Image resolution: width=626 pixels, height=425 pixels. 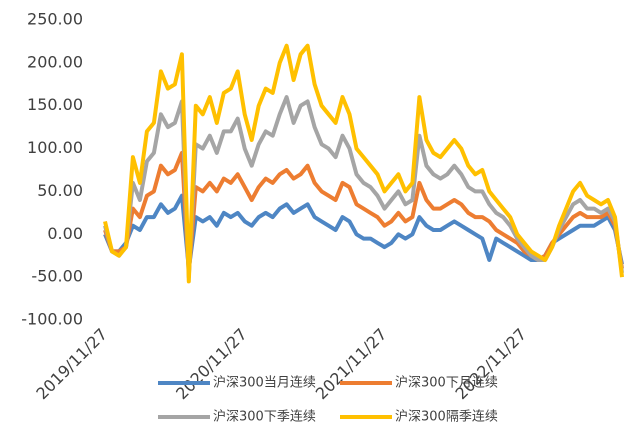 I want to click on y-tick-label: 150.00, so click(x=55, y=104).